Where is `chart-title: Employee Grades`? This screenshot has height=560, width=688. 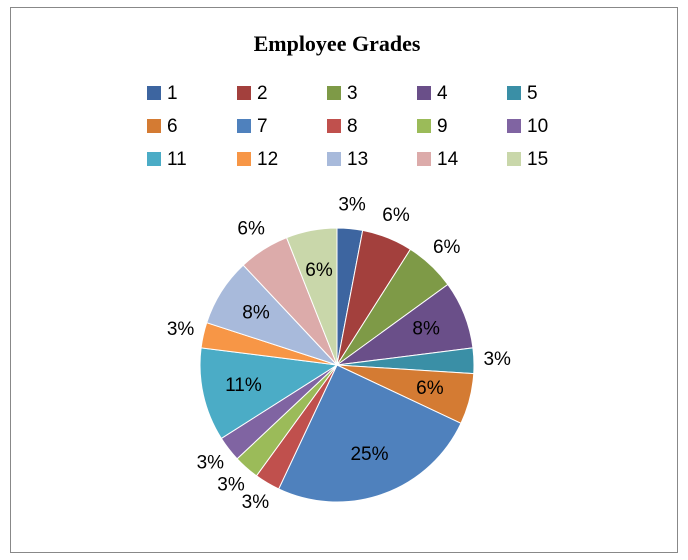
chart-title: Employee Grades is located at coordinates (337, 43).